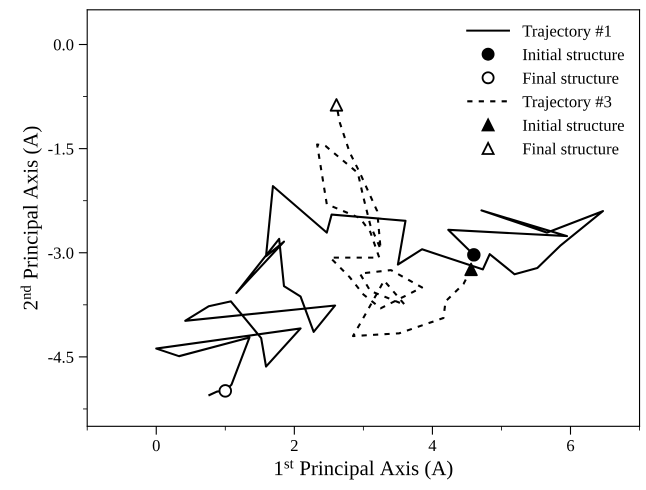 This screenshot has height=490, width=646. I want to click on y-tick-label: -1.5, so click(61, 149).